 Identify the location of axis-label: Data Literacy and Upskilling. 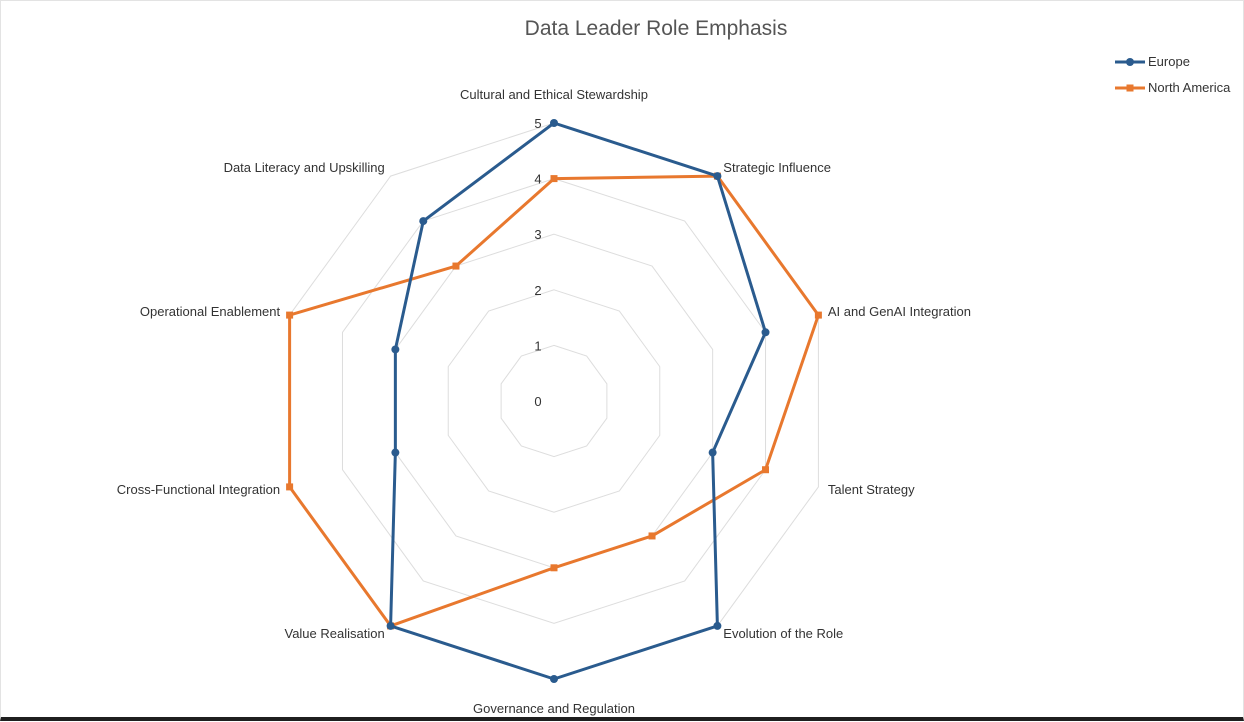
(304, 167).